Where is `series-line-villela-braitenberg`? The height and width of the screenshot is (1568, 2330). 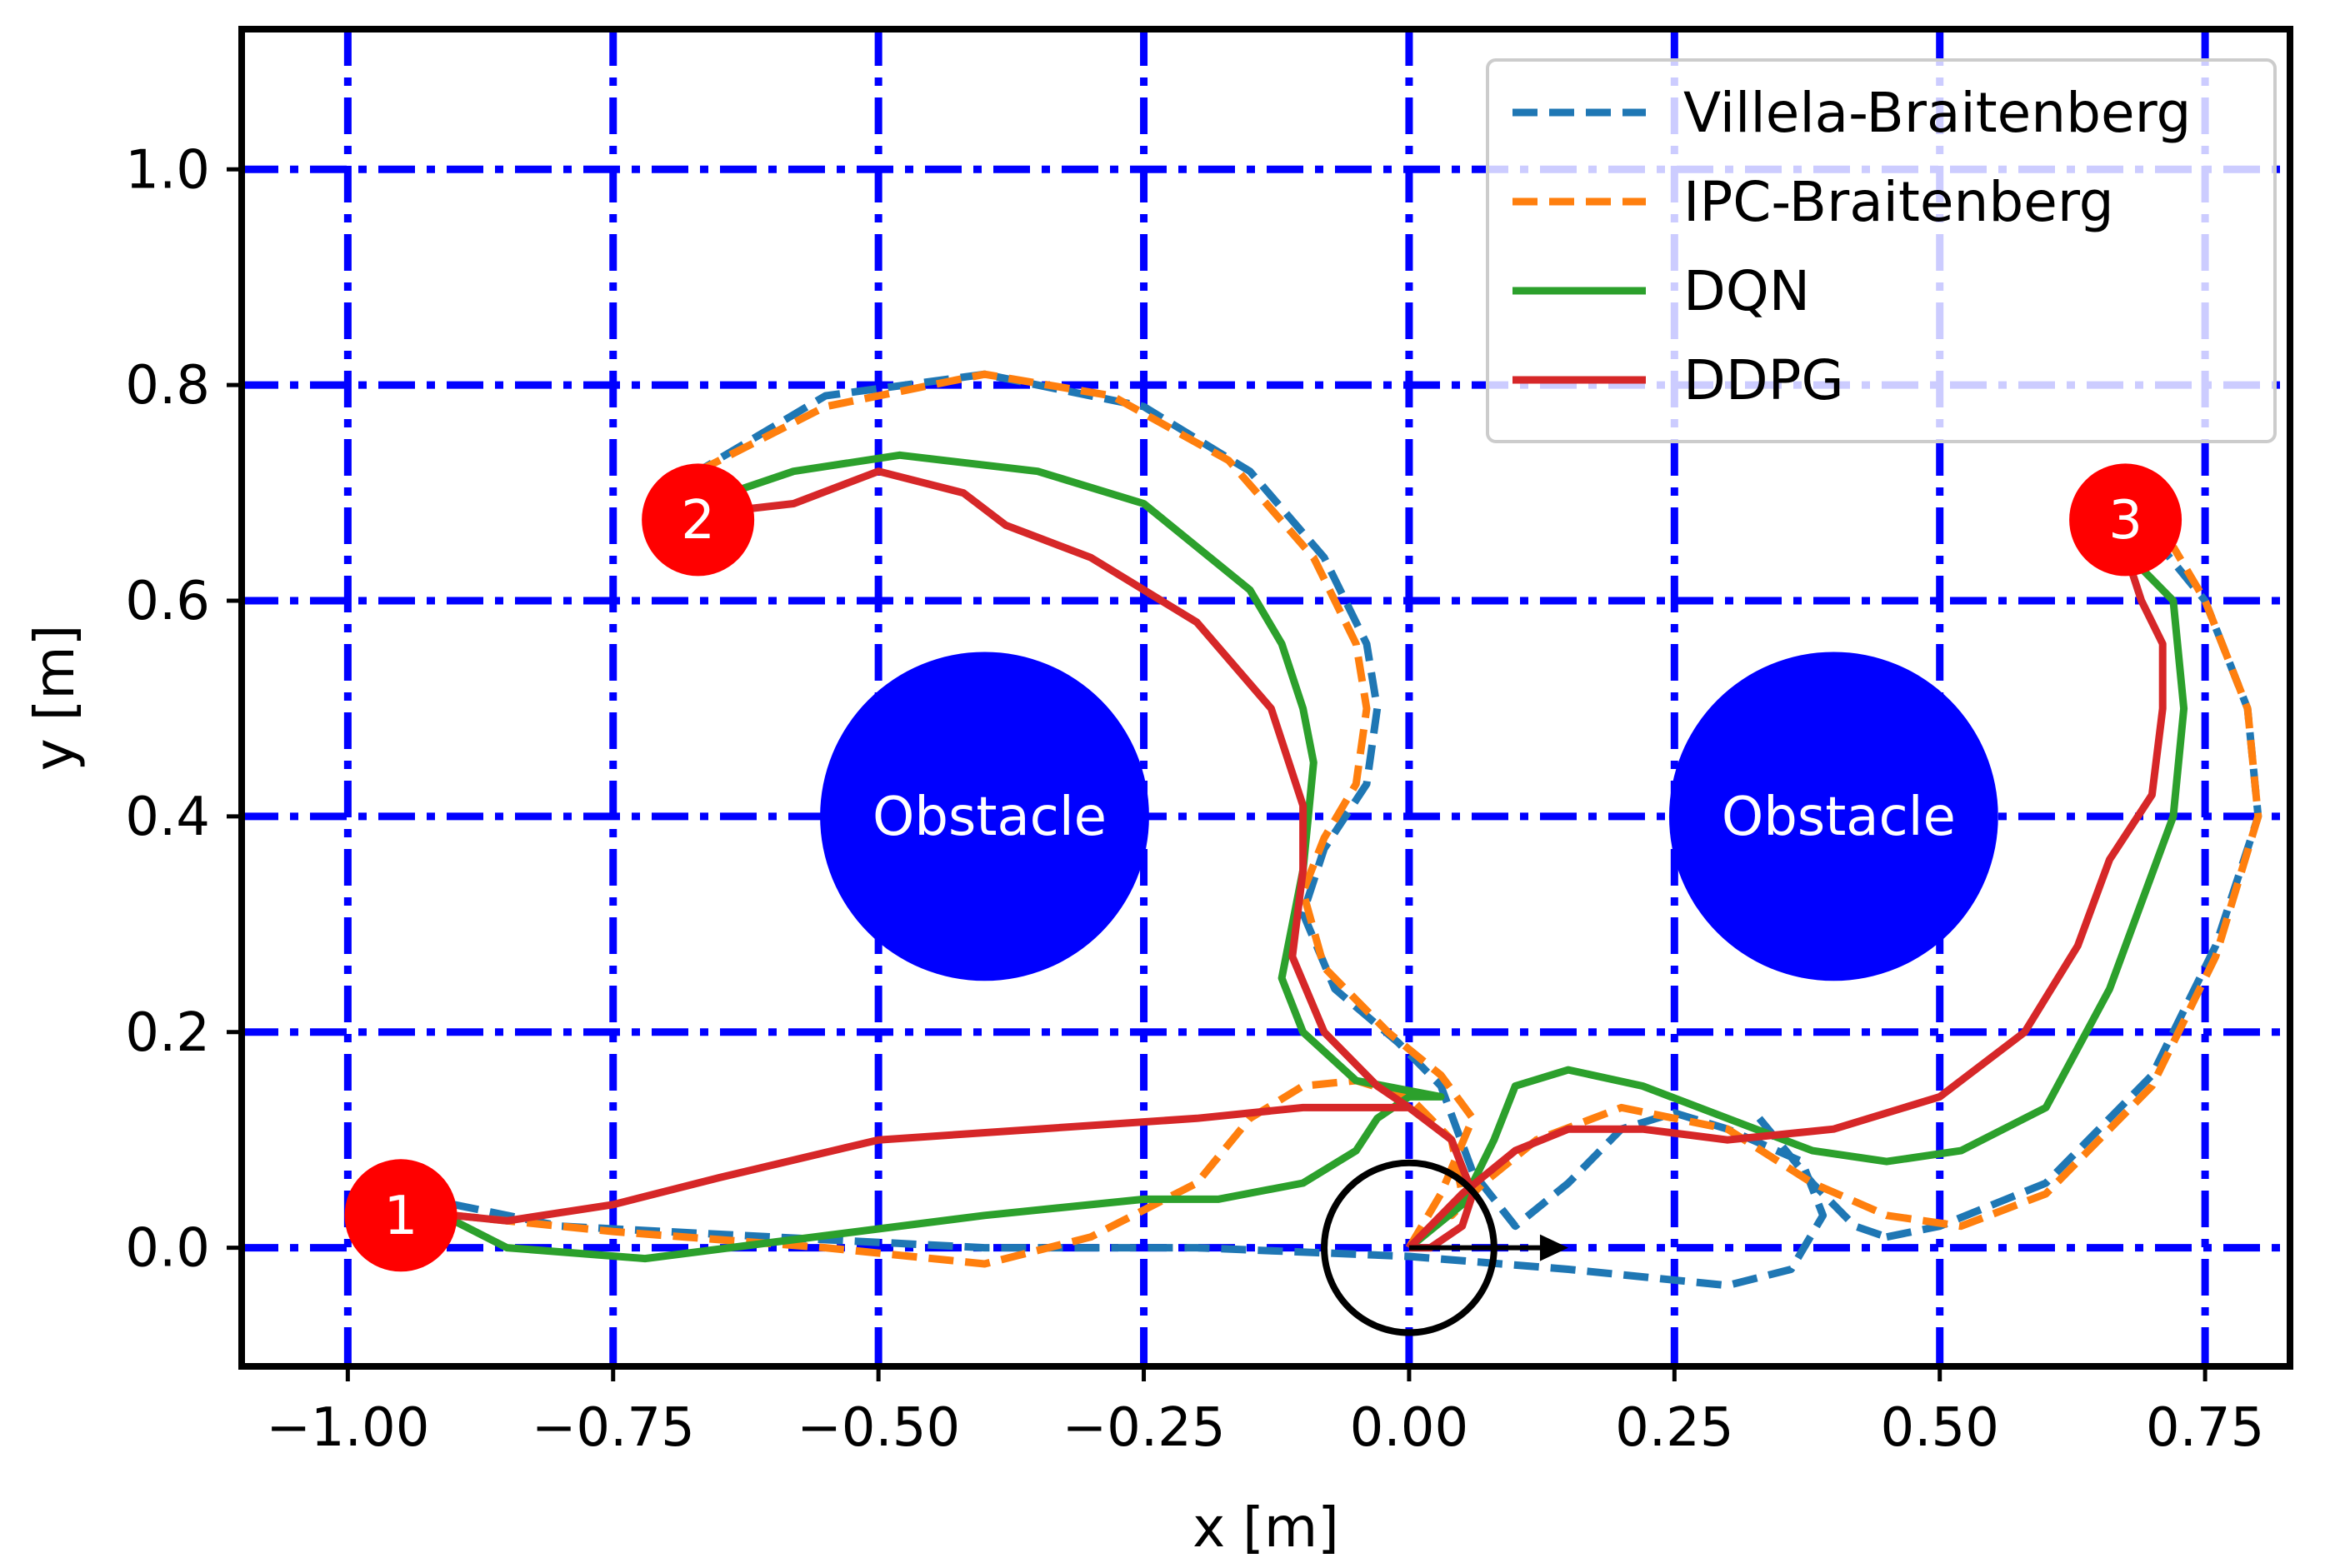 series-line-villela-braitenberg is located at coordinates (1822, 1178).